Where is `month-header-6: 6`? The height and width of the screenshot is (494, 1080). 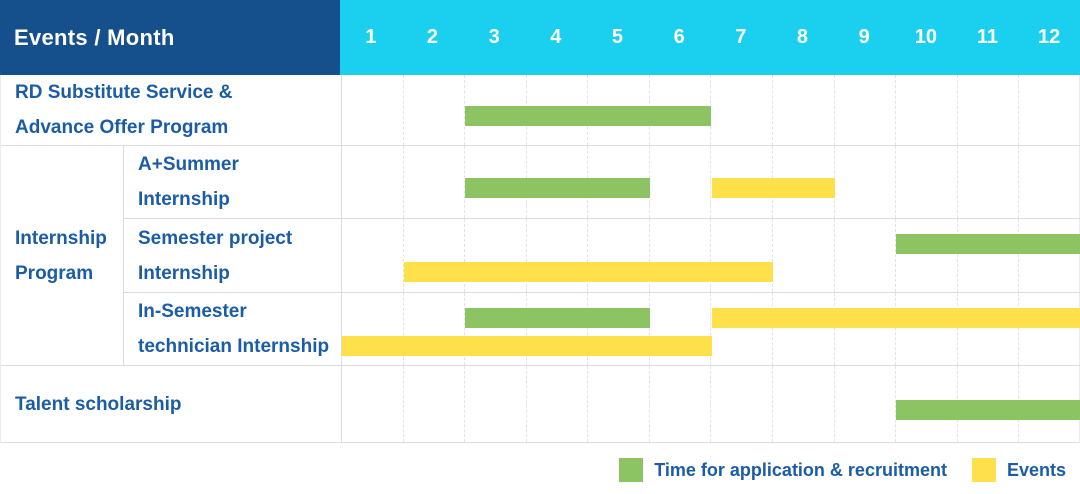 month-header-6: 6 is located at coordinates (679, 37).